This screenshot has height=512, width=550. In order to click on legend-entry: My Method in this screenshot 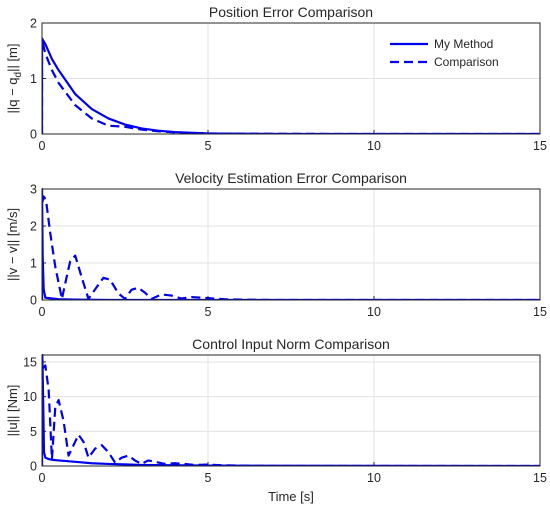, I will do `click(463, 44)`.